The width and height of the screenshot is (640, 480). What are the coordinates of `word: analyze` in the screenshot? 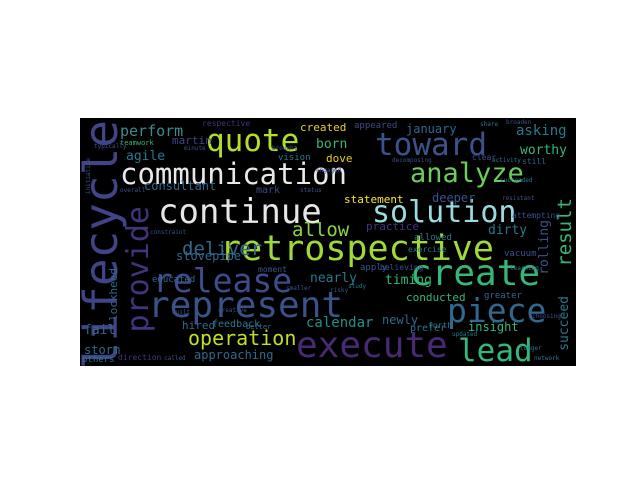 It's located at (467, 173).